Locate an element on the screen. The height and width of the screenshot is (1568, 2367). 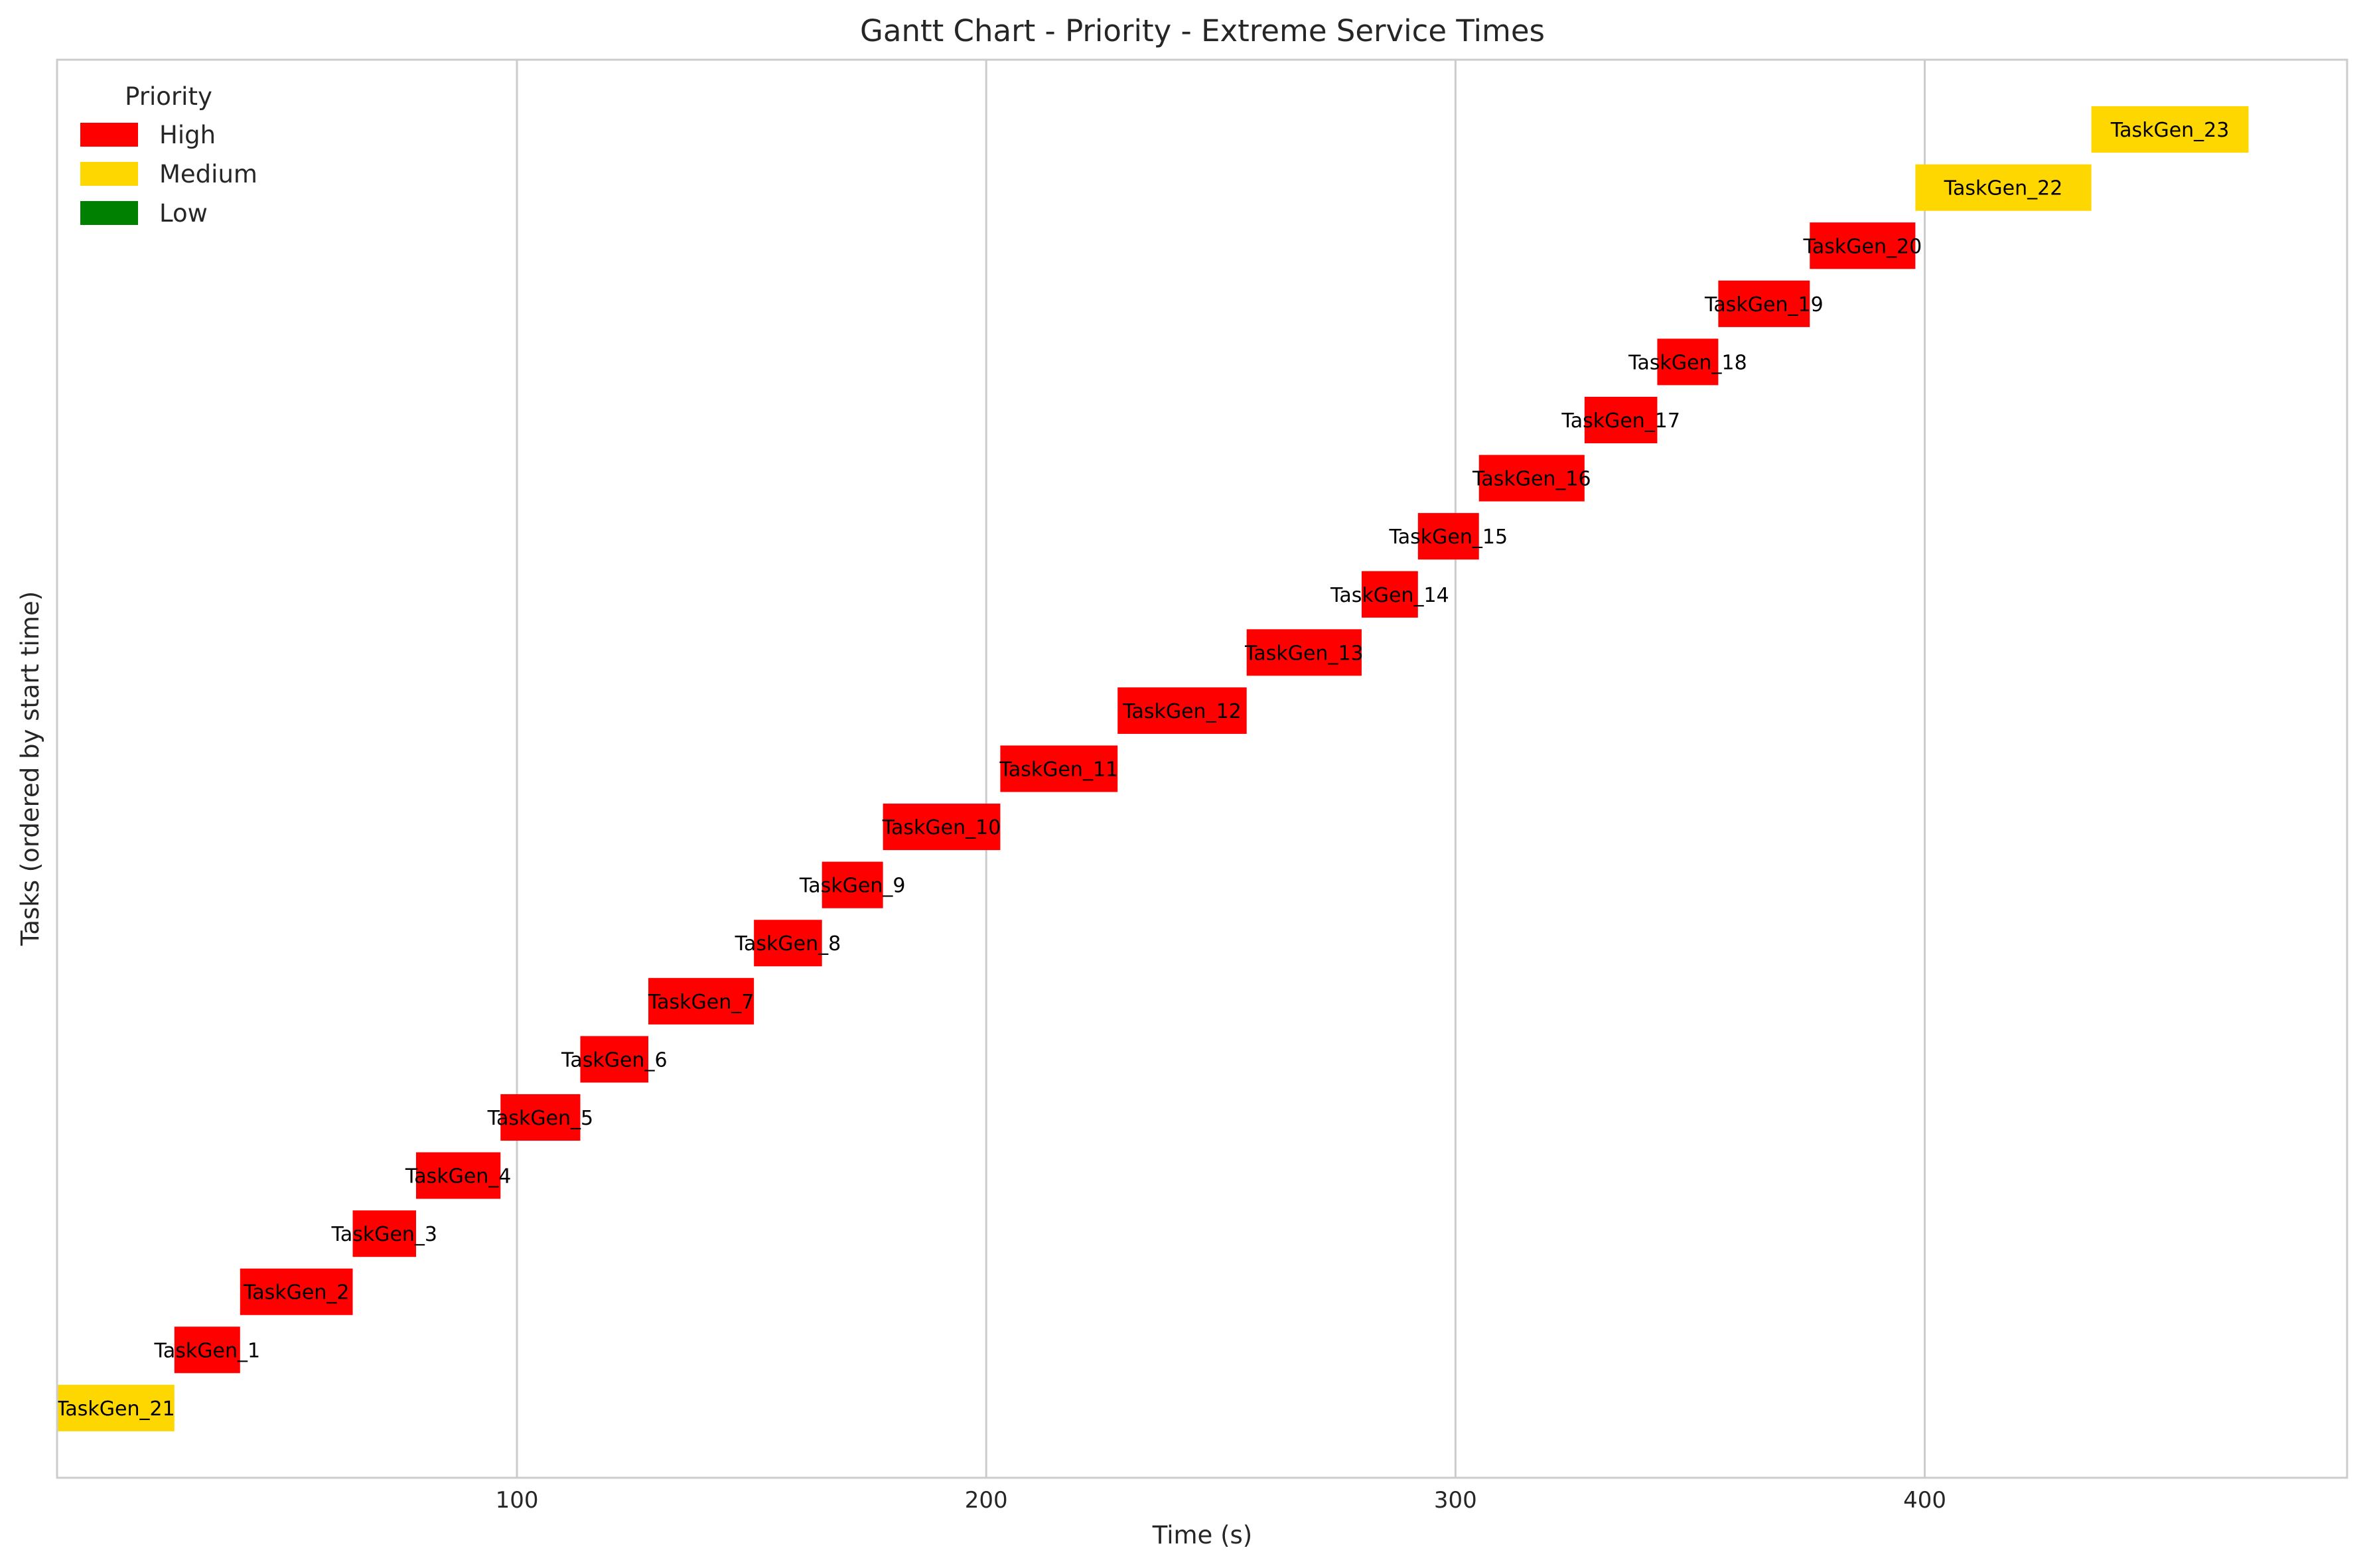
task-label: TaskGen_17 is located at coordinates (1620, 421).